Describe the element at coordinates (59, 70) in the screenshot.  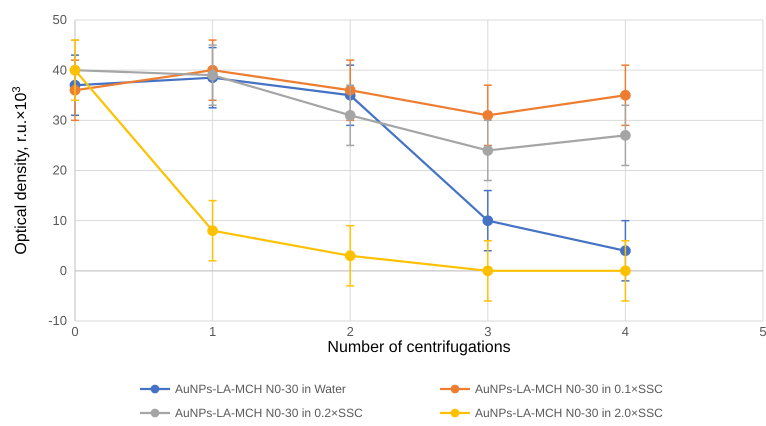
I see `y-tick-label: 40` at that location.